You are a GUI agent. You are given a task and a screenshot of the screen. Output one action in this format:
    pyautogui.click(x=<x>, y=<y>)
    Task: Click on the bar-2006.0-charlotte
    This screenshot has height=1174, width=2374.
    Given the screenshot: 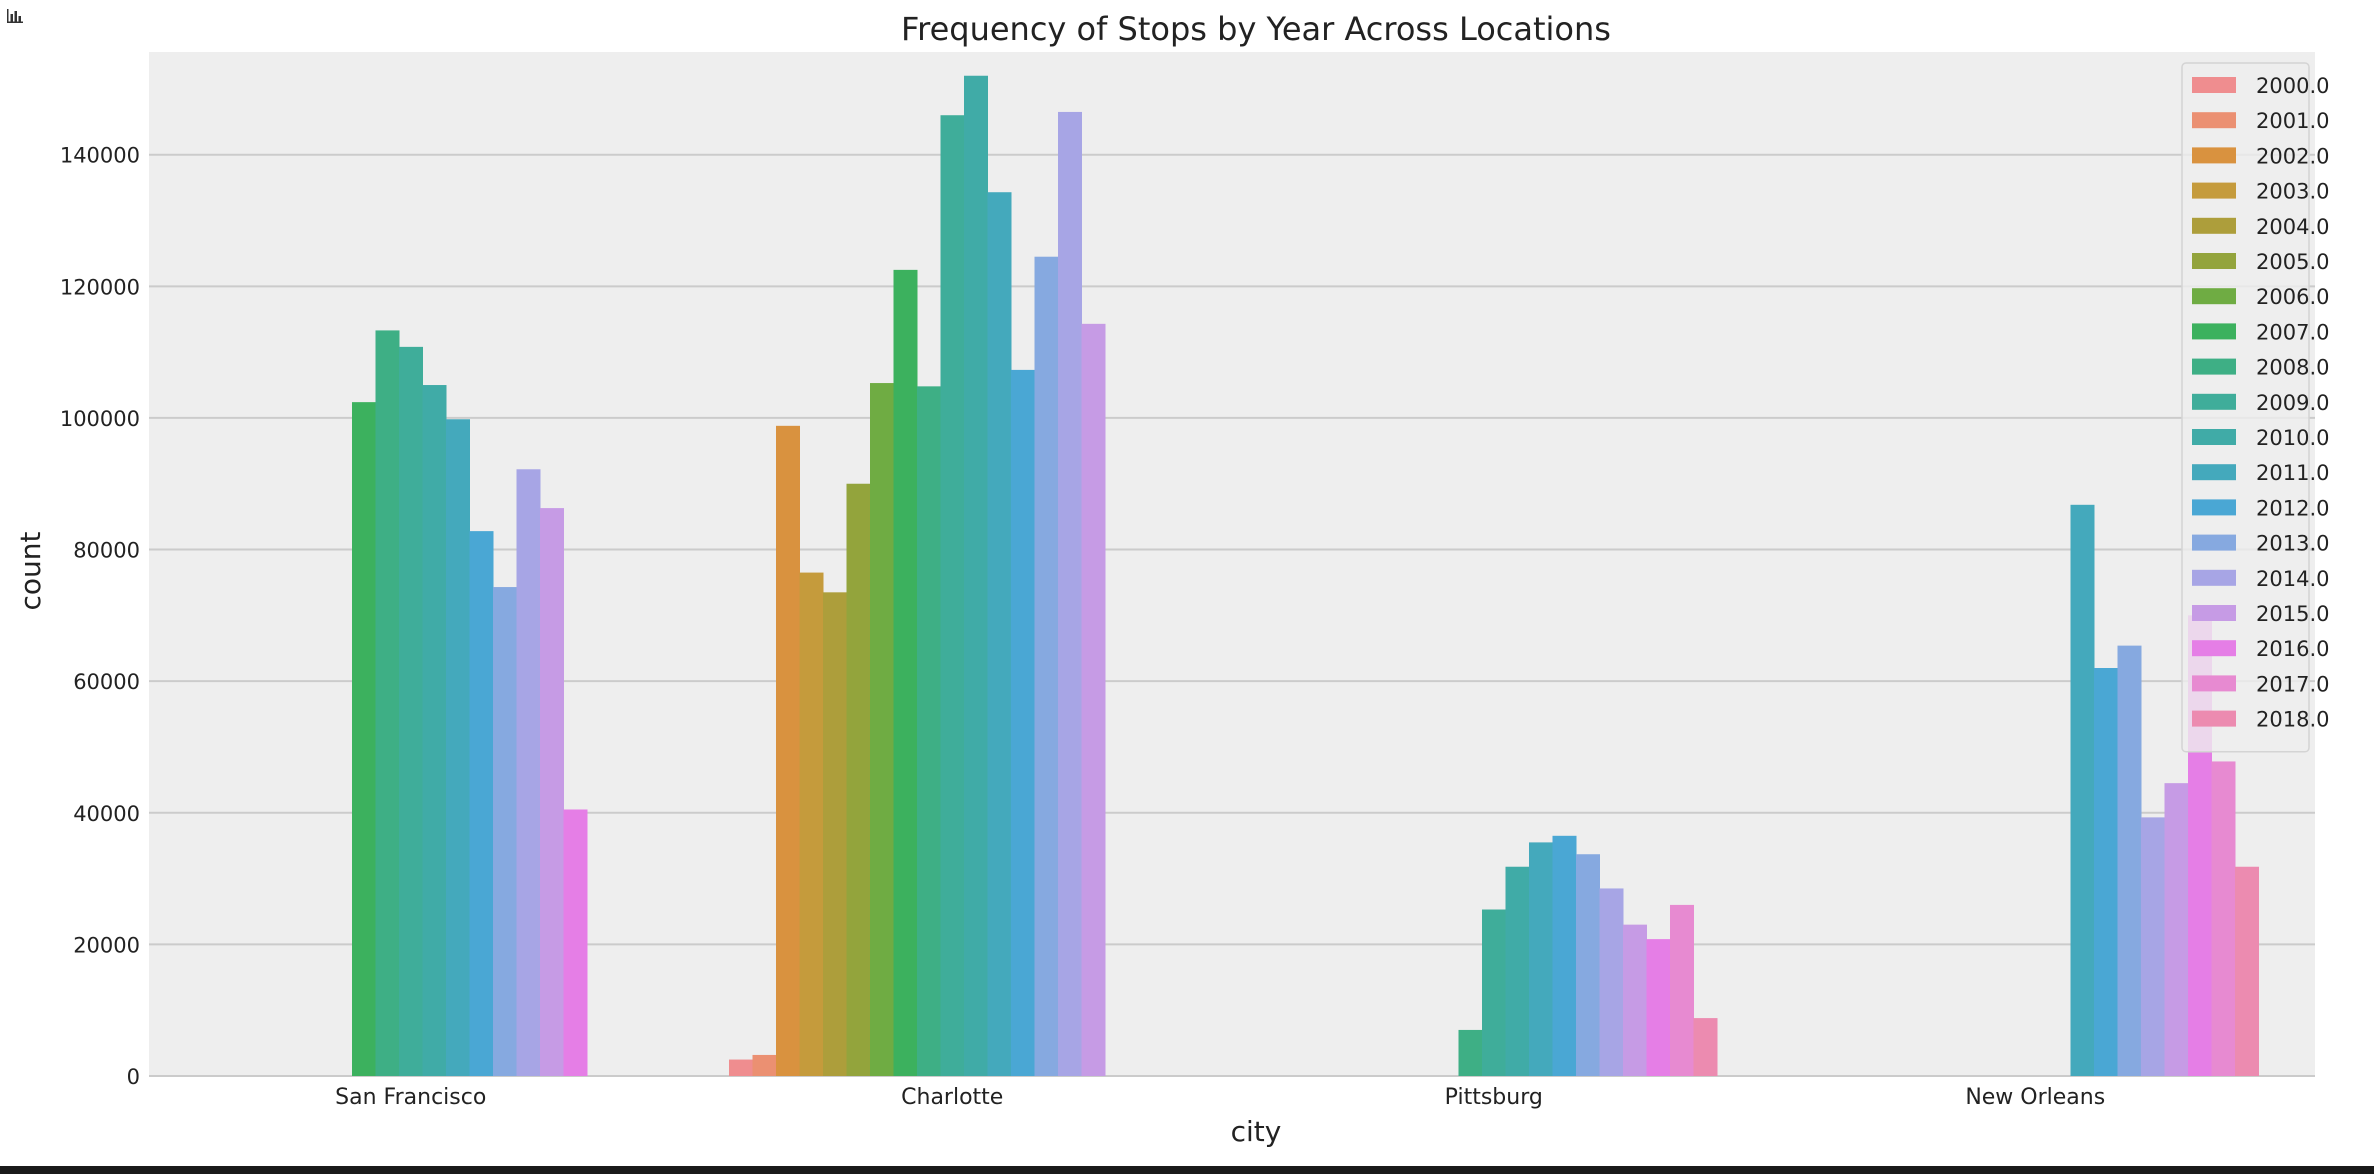 What is the action you would take?
    pyautogui.click(x=882, y=729)
    